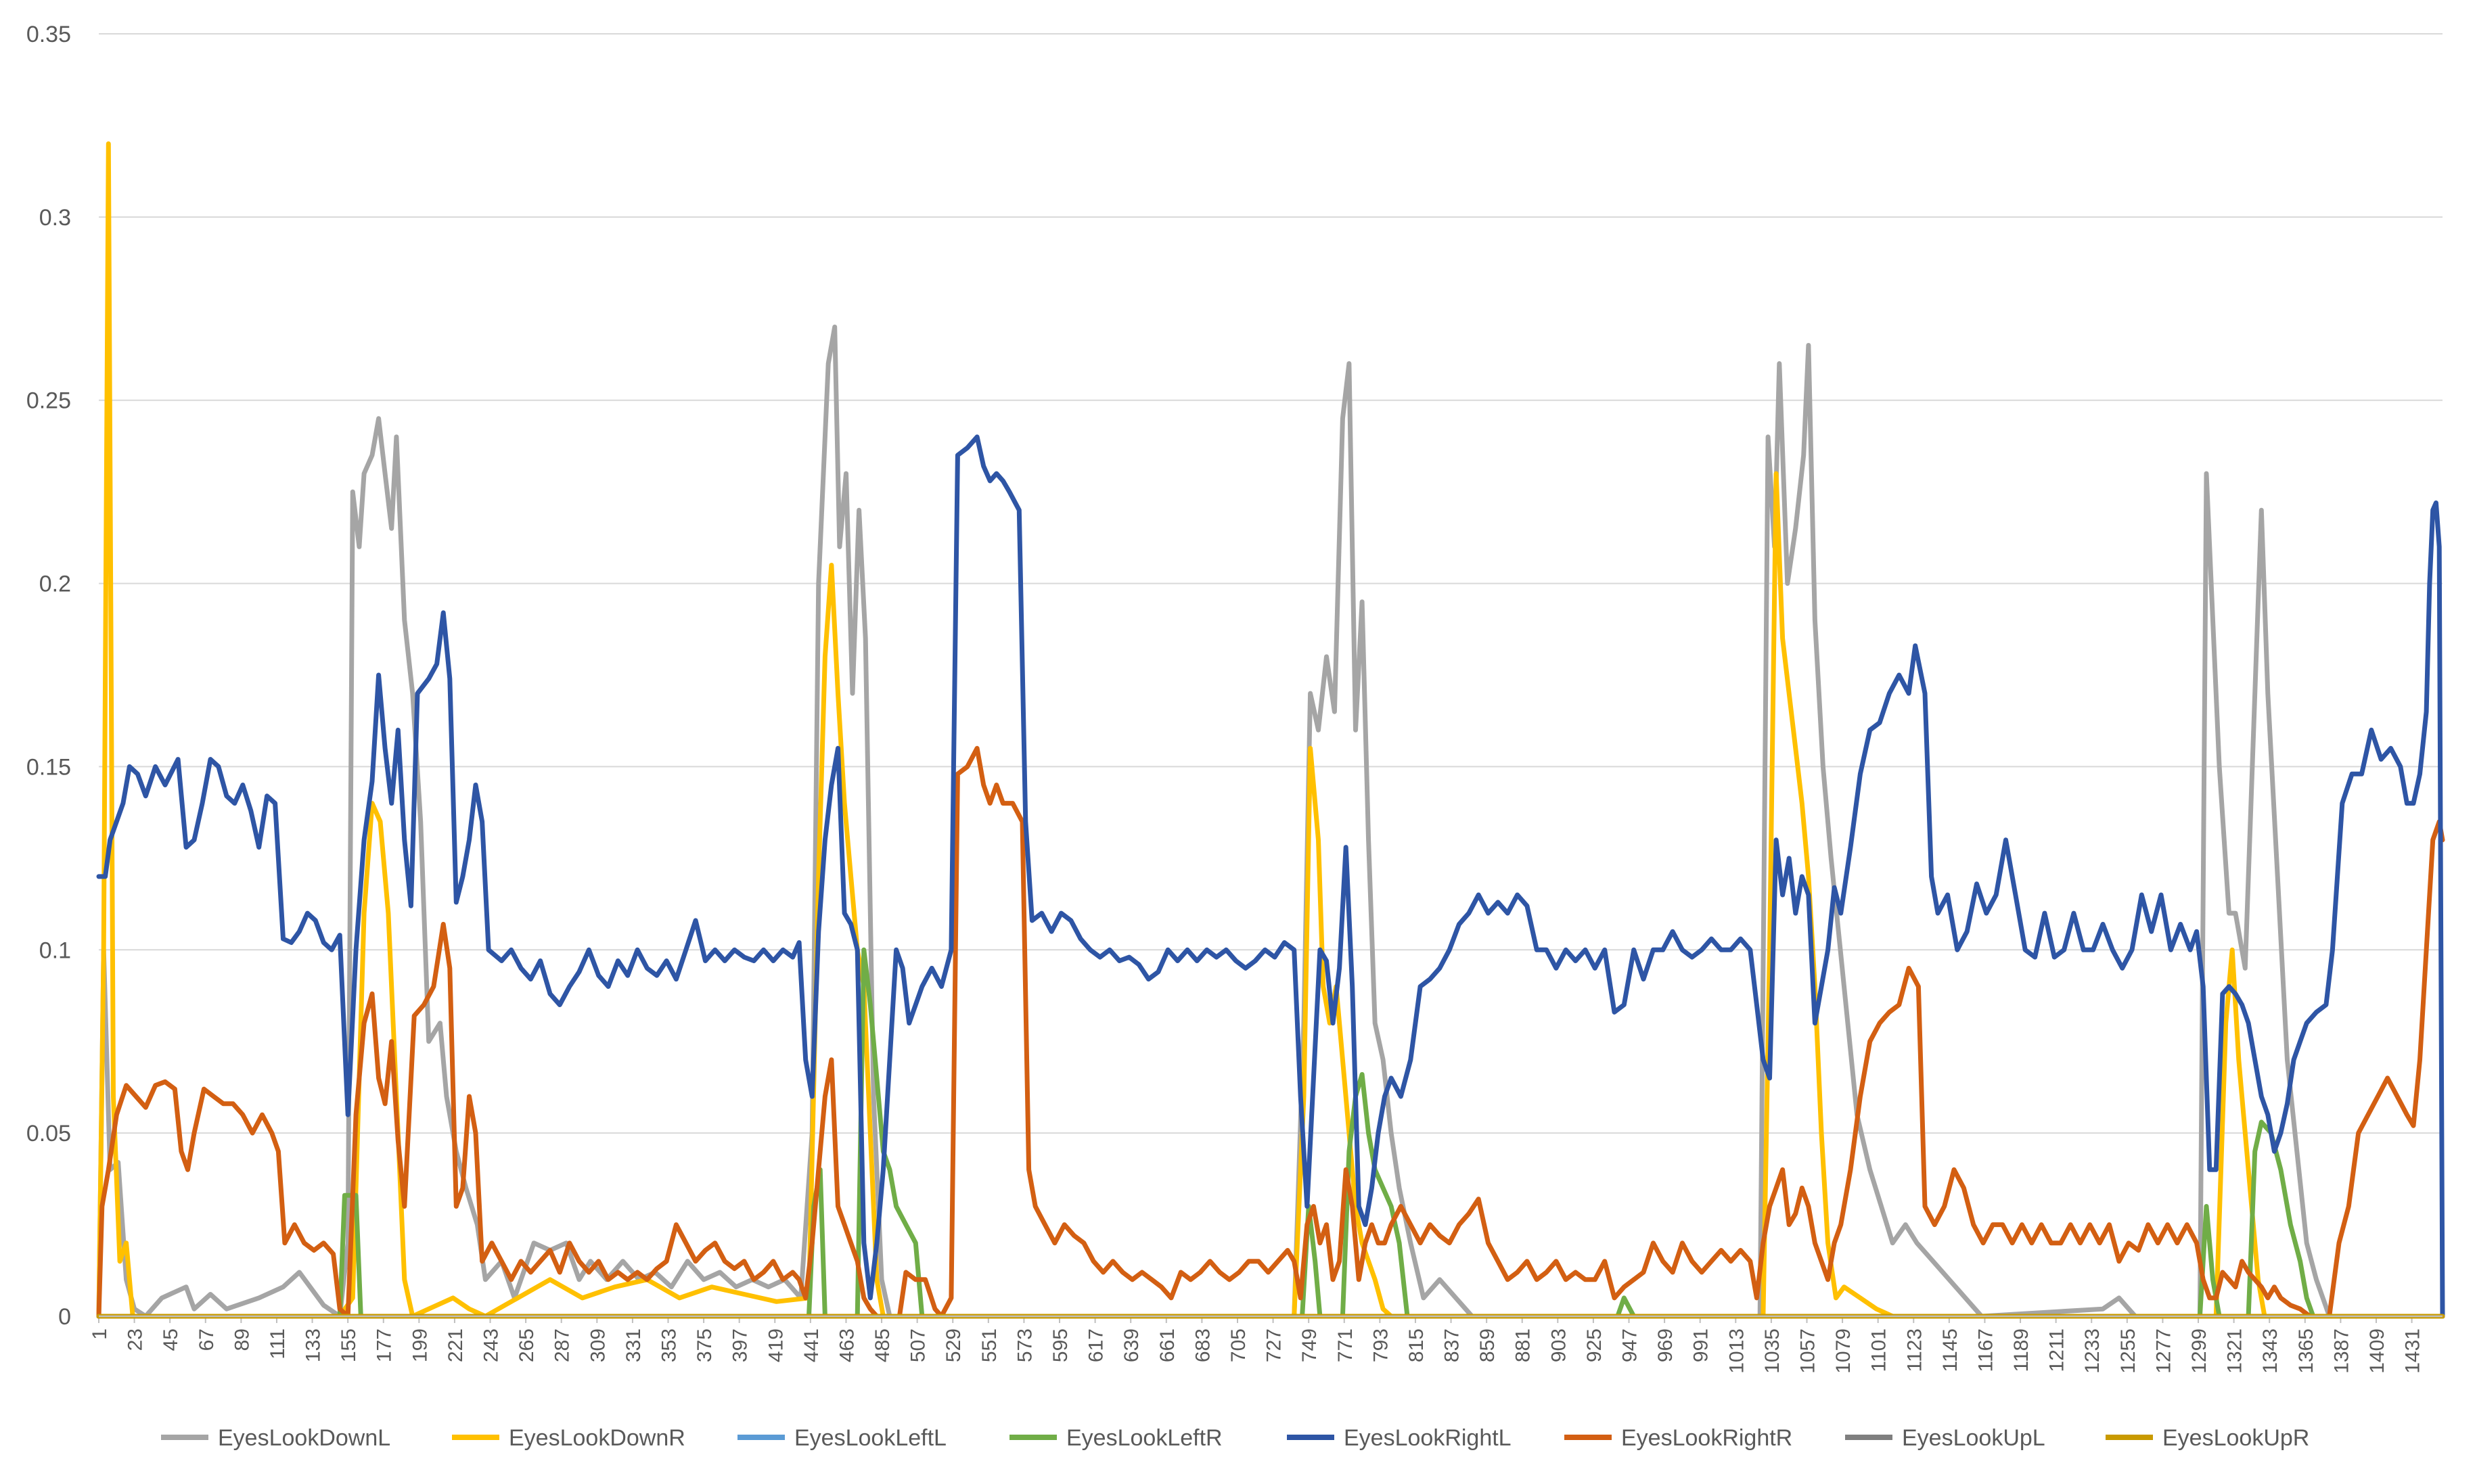  What do you see at coordinates (740, 1345) in the screenshot?
I see `x-tick-label: 397` at bounding box center [740, 1345].